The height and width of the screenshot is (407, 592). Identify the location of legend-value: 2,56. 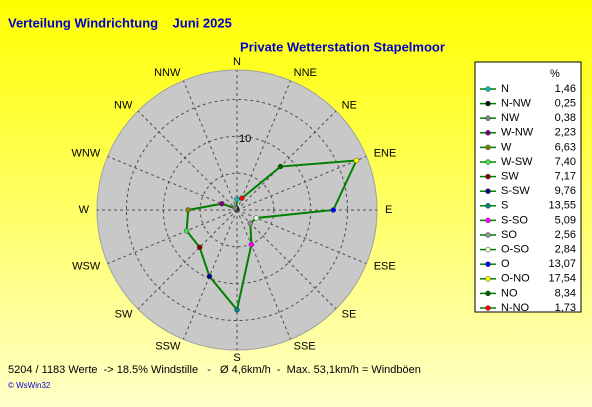
(565, 235).